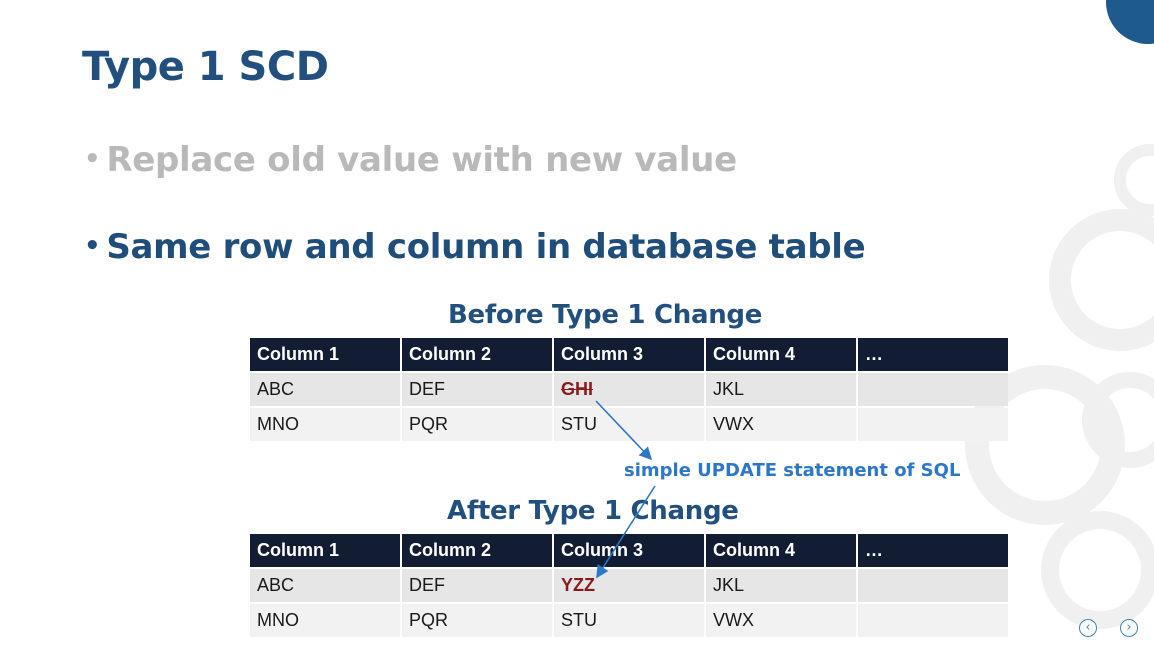 The height and width of the screenshot is (646, 1154). Describe the element at coordinates (486, 247) in the screenshot. I see `bullet-text: Same row and column in database table` at that location.